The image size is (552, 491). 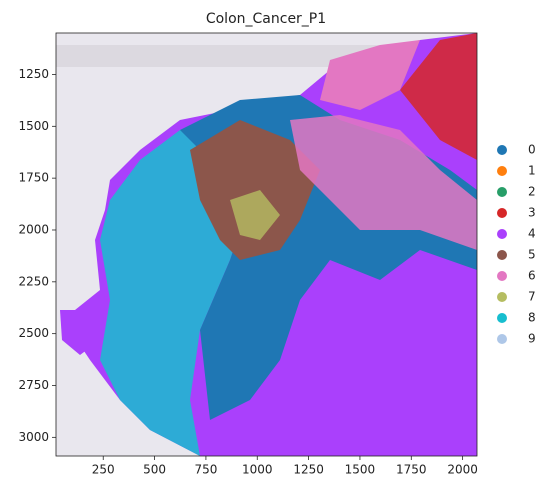 I want to click on legend-label: 6, so click(x=532, y=276).